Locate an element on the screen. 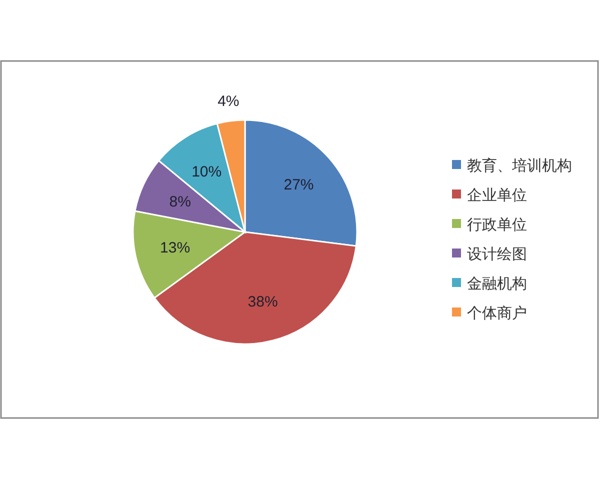 This screenshot has width=600, height=480. data-label: 13% is located at coordinates (175, 248).